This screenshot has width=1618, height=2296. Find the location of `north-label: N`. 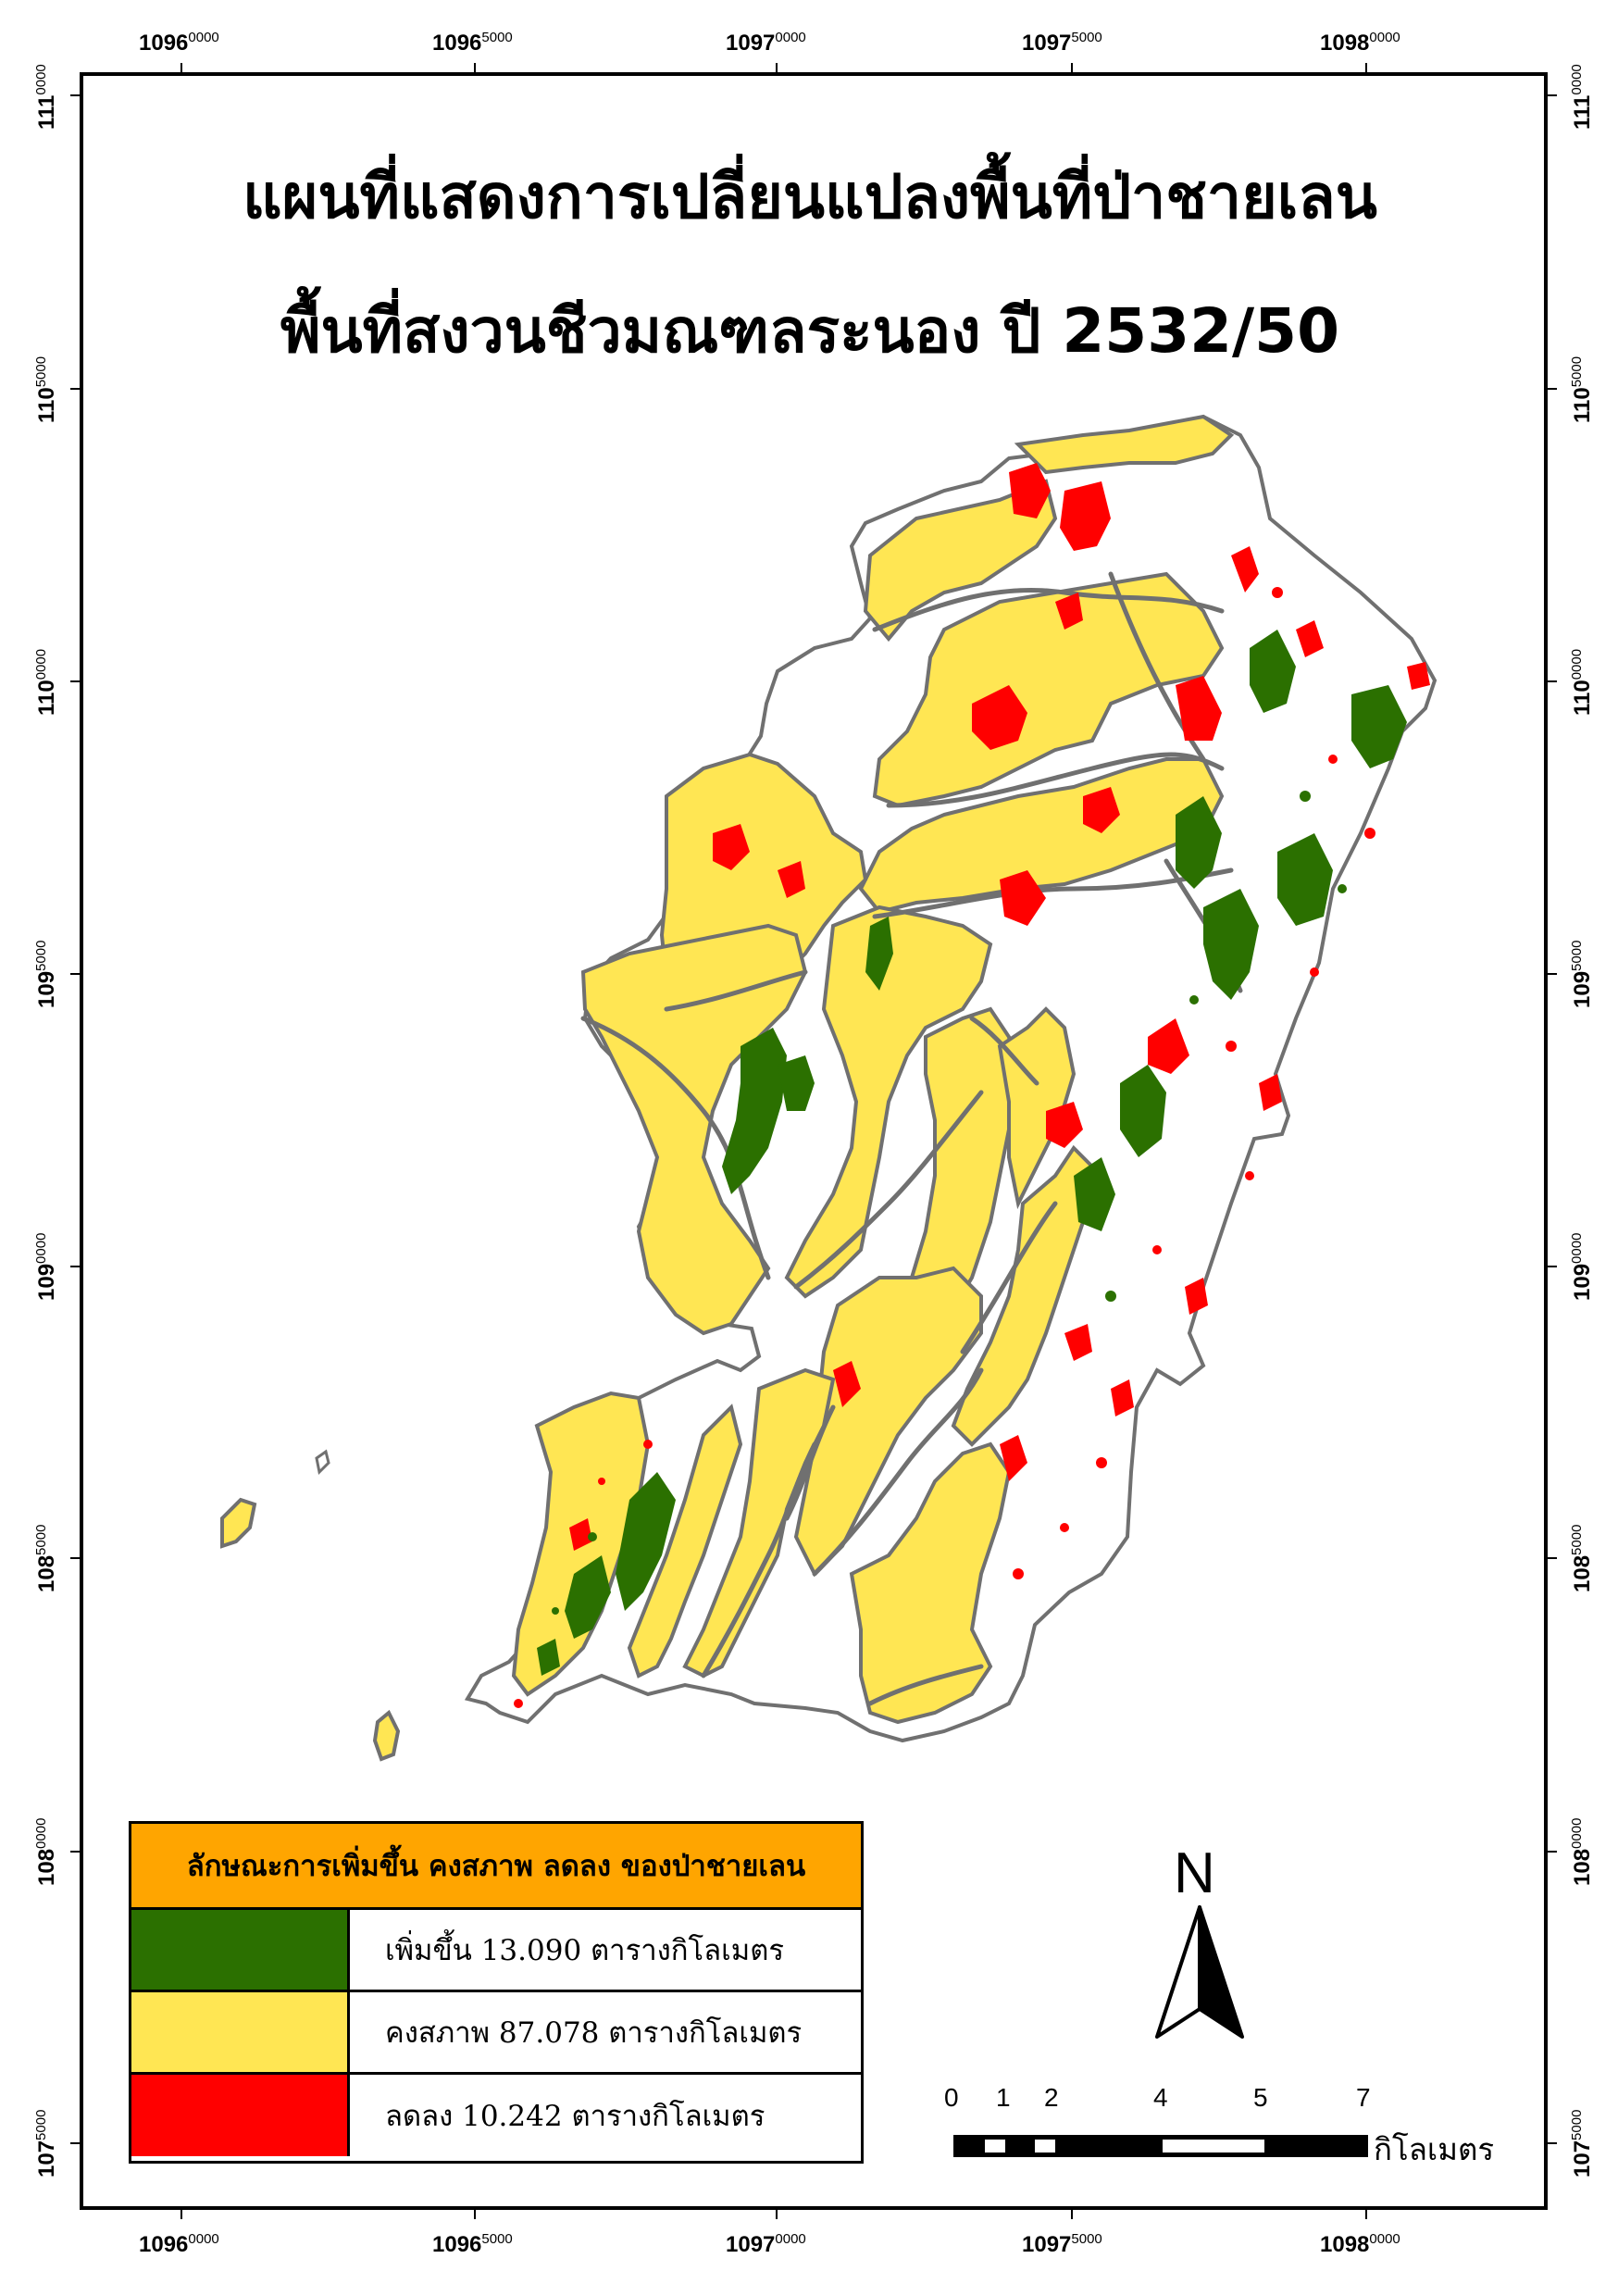

north-label: N is located at coordinates (1194, 1873).